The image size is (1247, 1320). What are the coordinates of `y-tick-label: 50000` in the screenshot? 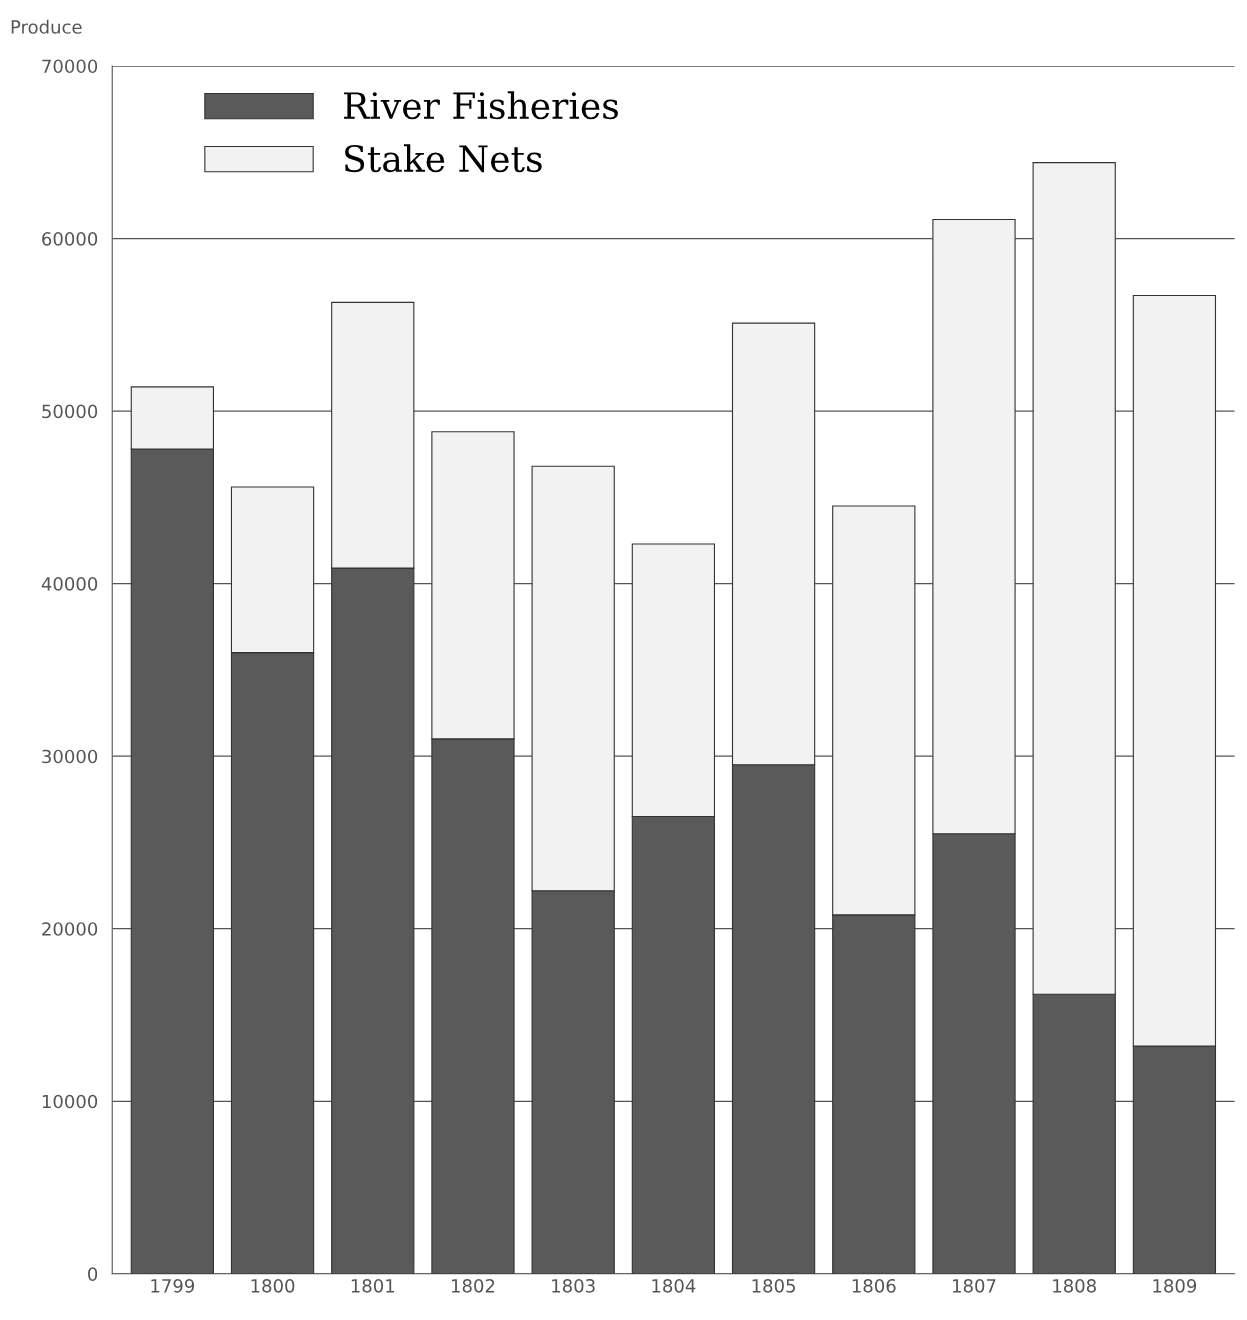 It's located at (70, 411).